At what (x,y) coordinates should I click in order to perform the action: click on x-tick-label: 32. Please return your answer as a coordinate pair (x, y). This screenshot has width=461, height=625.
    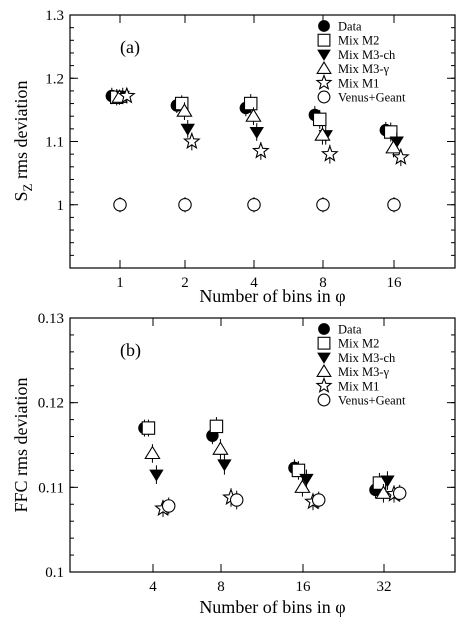
    Looking at the image, I should click on (384, 587).